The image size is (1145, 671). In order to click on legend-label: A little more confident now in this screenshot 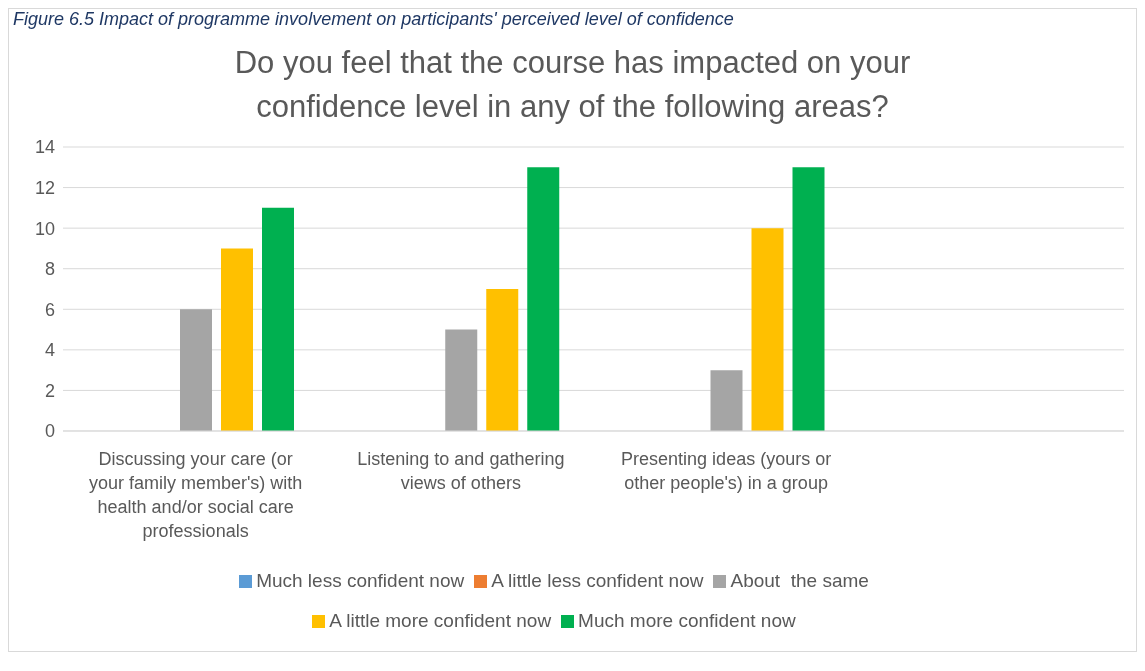, I will do `click(440, 620)`.